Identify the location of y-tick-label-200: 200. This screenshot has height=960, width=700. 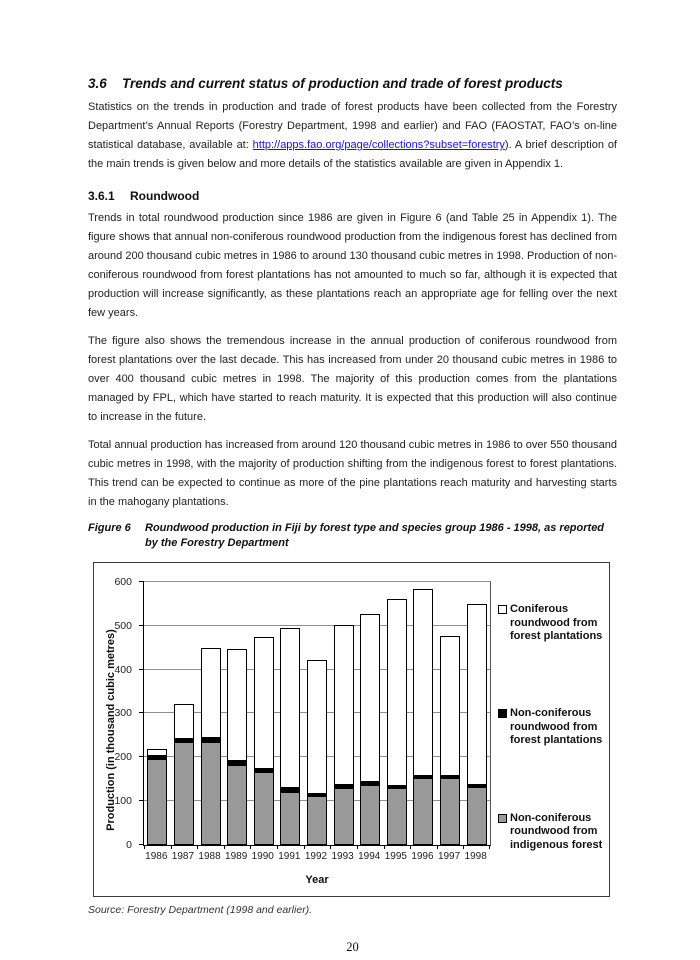
(123, 757).